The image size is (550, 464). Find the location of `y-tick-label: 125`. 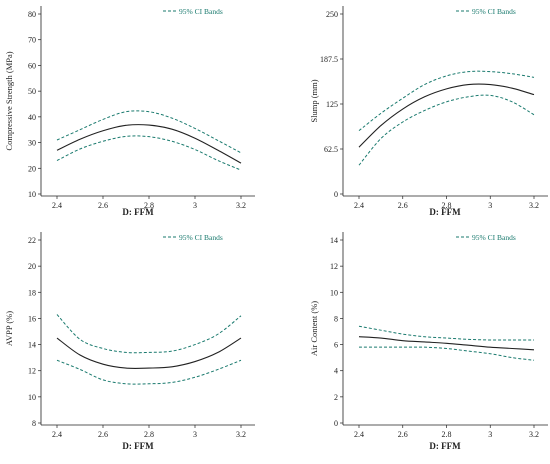

y-tick-label: 125 is located at coordinates (332, 104).